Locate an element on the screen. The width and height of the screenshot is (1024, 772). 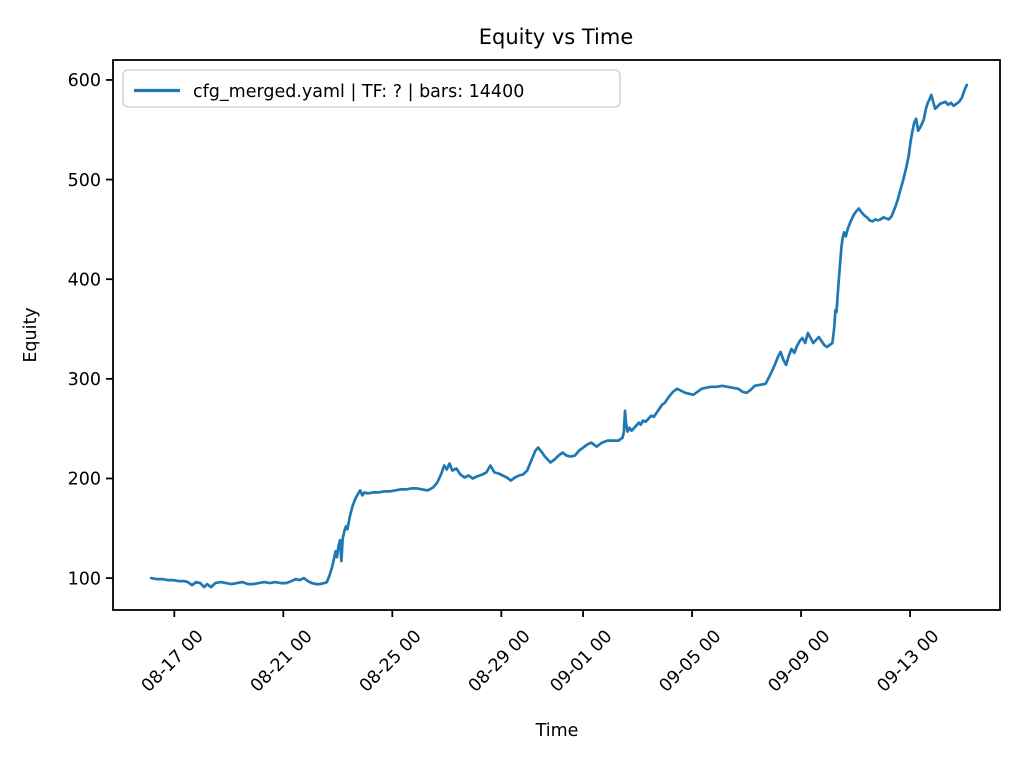
x-tick-label: 08-25 00 is located at coordinates (391, 662).